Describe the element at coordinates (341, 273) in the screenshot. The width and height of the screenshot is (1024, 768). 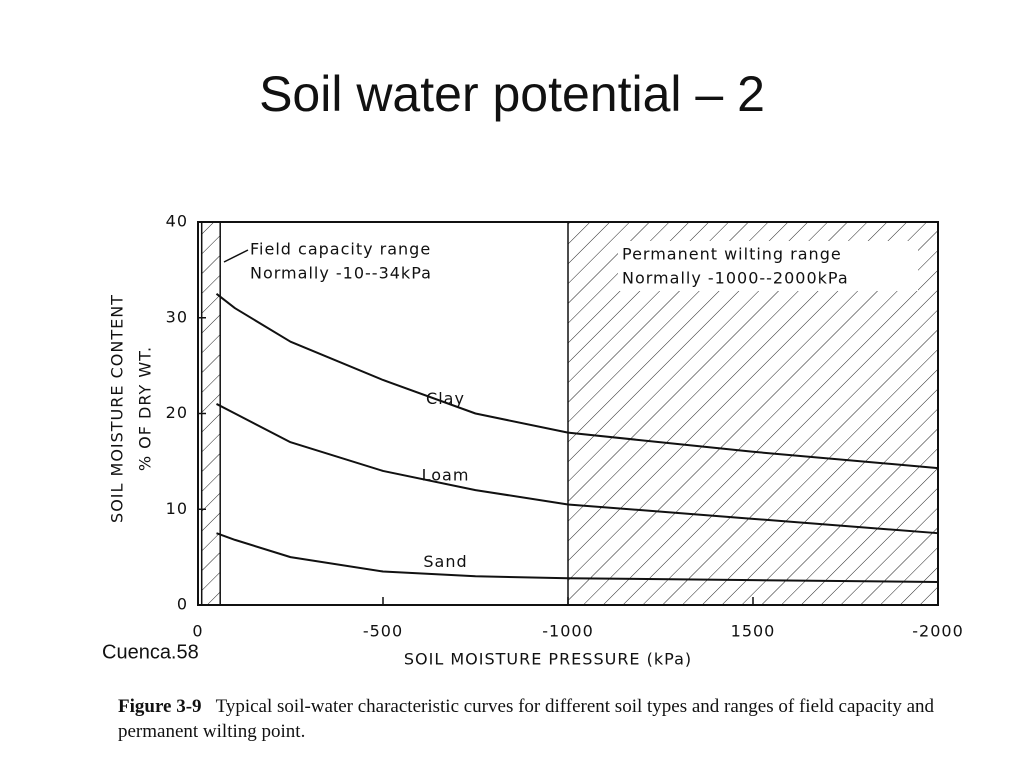
I see `annotation: Normally -10--34kPa` at that location.